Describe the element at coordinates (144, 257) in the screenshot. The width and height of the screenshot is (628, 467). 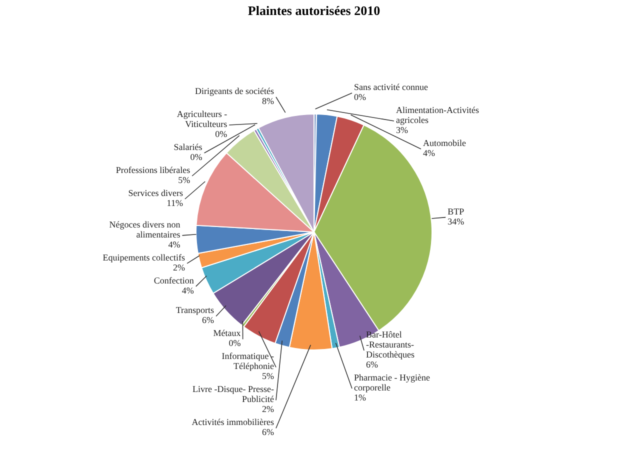
I see `slice-label: Equipements collectifs` at that location.